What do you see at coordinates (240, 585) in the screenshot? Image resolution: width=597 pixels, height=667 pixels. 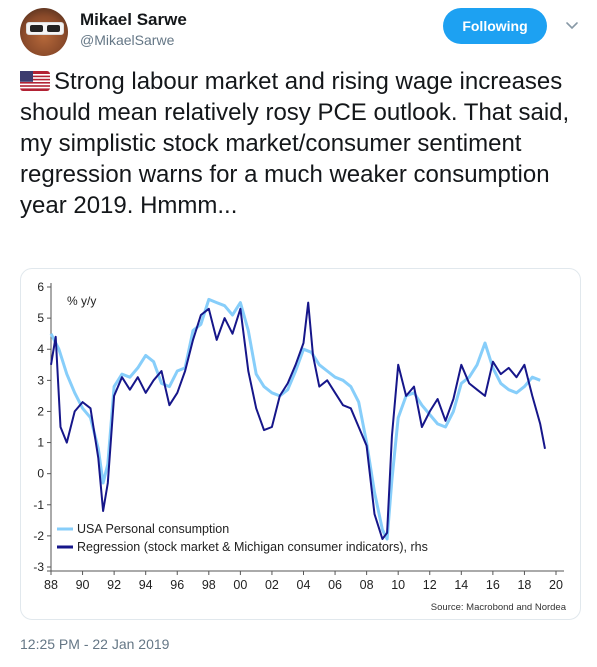 I see `x-tick-label: 00` at bounding box center [240, 585].